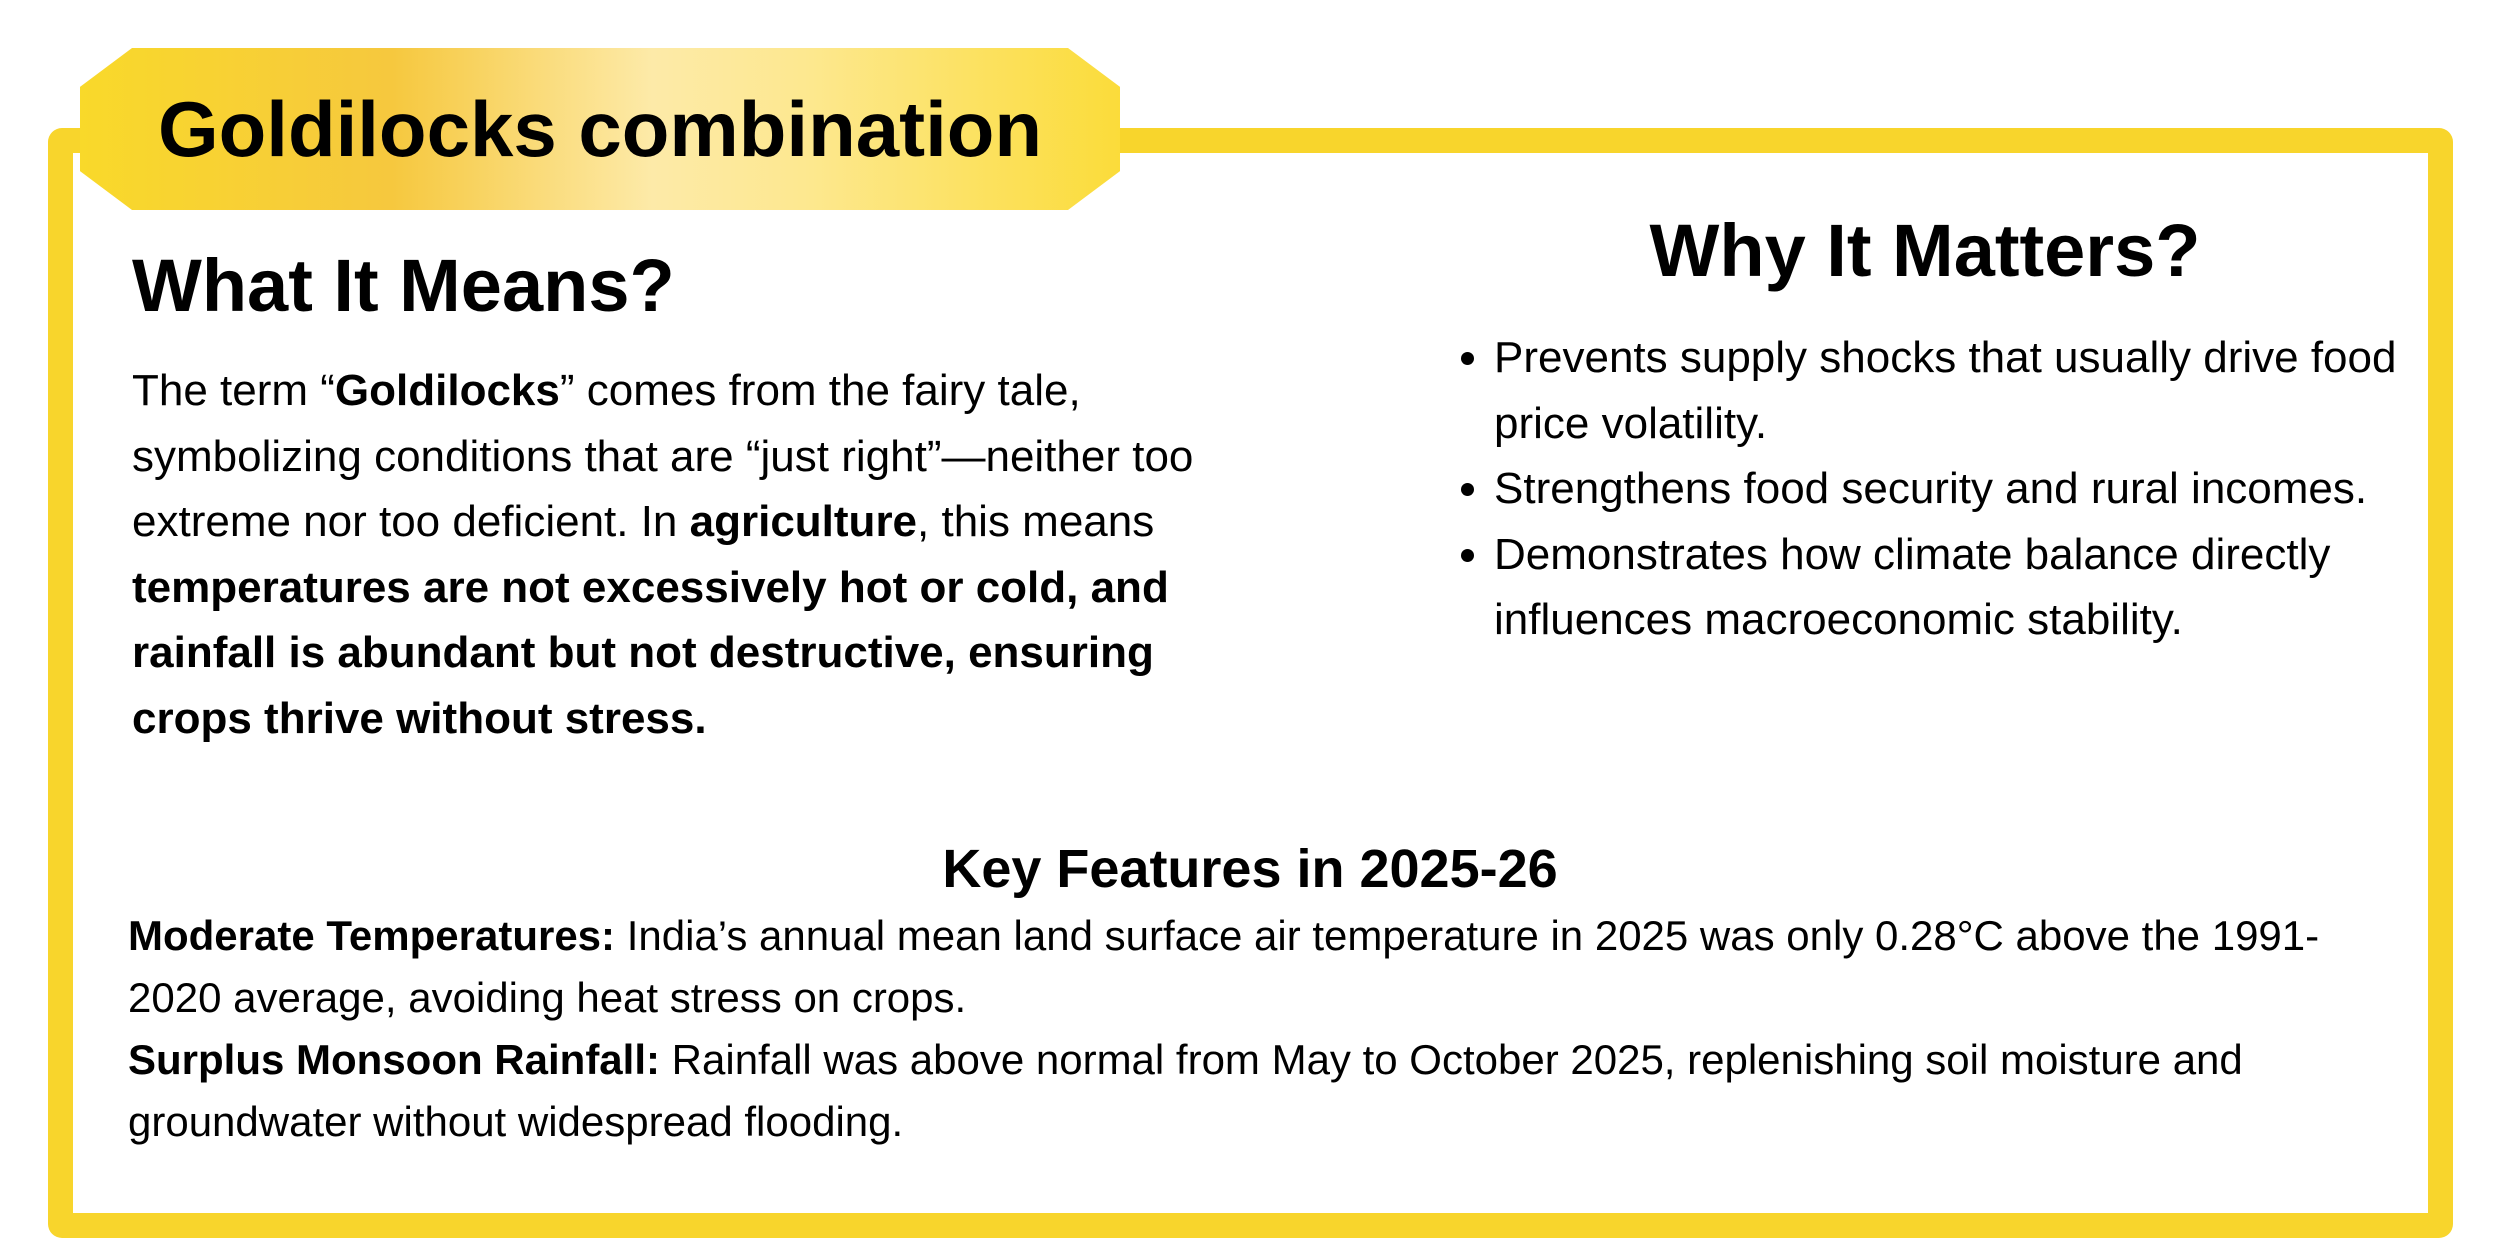  I want to click on title-badge: Goldilocks combination, so click(600, 129).